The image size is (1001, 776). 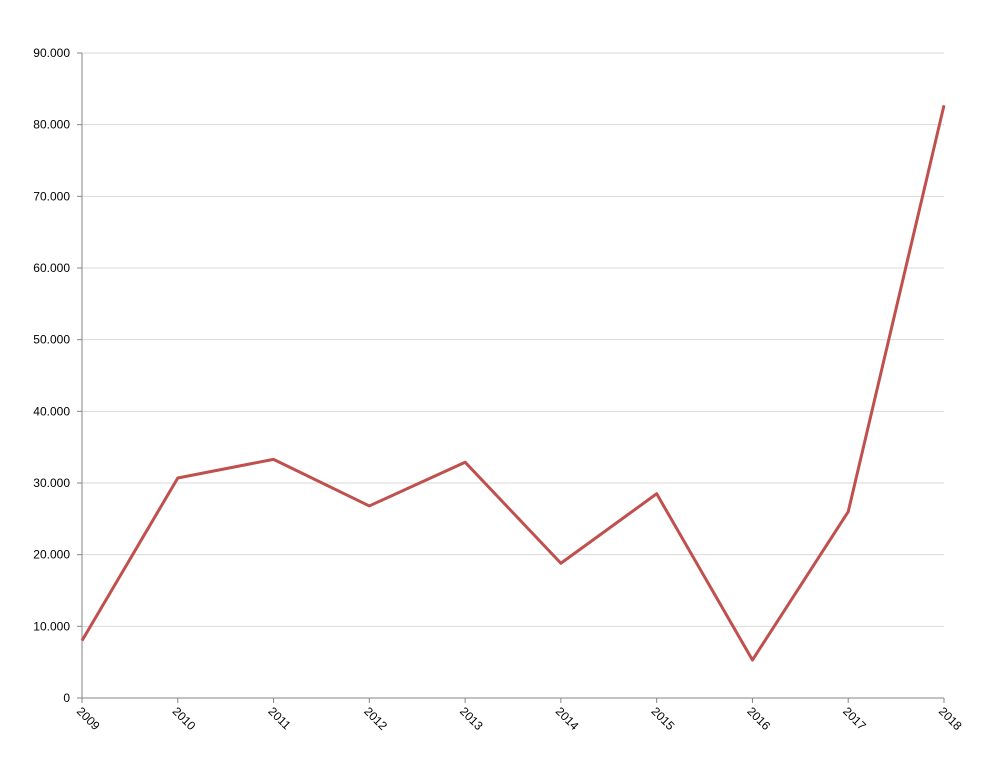 I want to click on y-tick-label: 20.000, so click(x=51, y=555).